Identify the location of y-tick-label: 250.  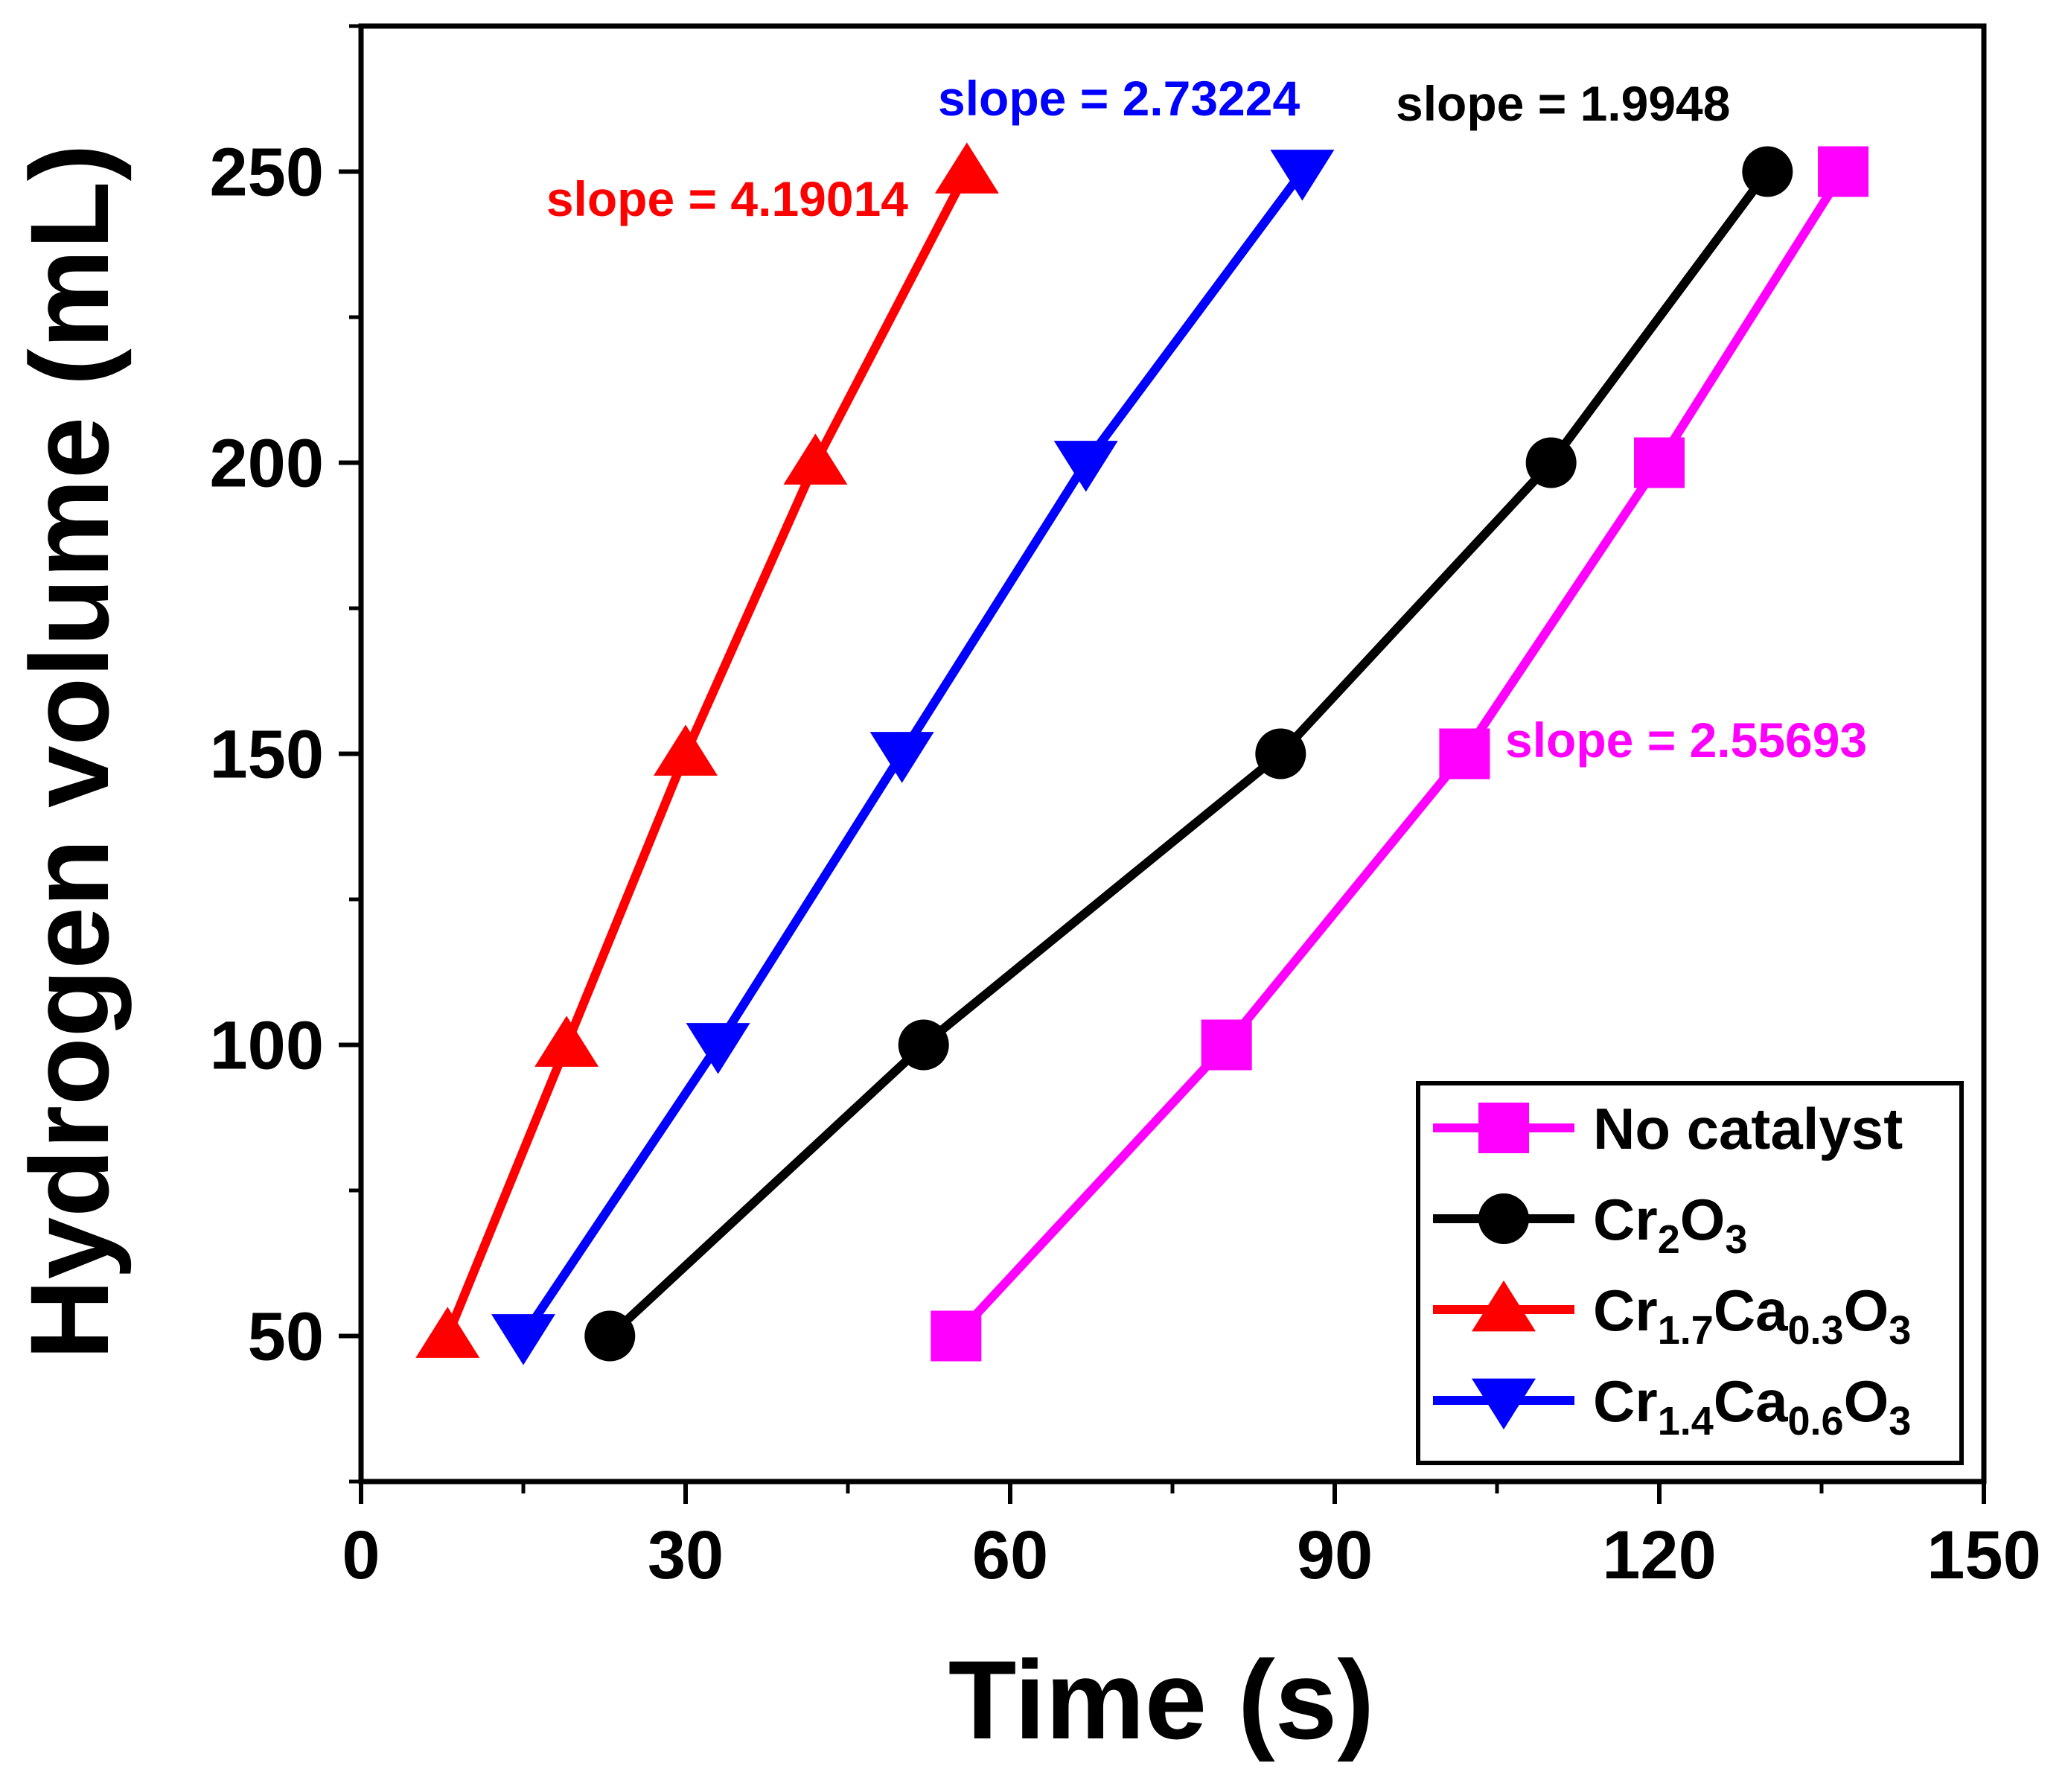
(268, 173).